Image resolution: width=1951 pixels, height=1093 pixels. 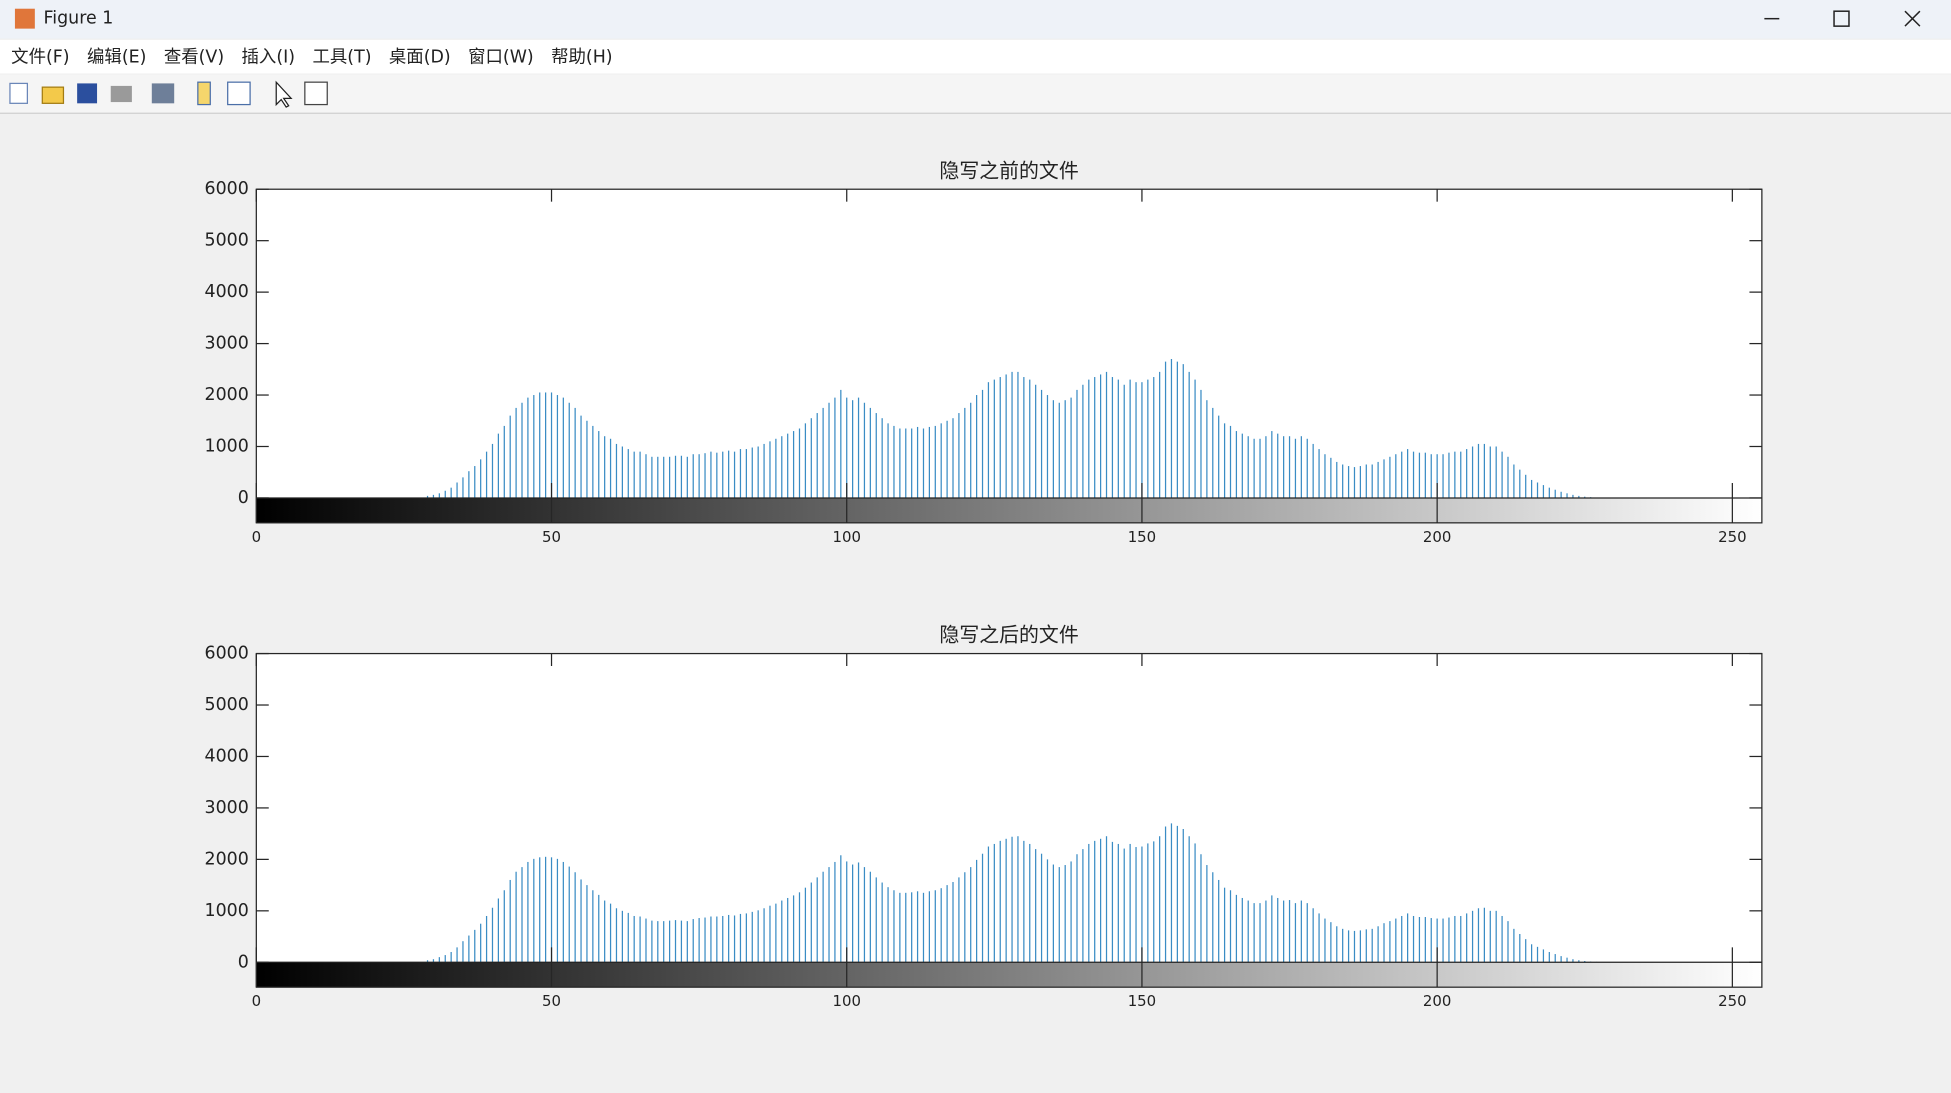 What do you see at coordinates (204, 93) in the screenshot?
I see `colorbar-button` at bounding box center [204, 93].